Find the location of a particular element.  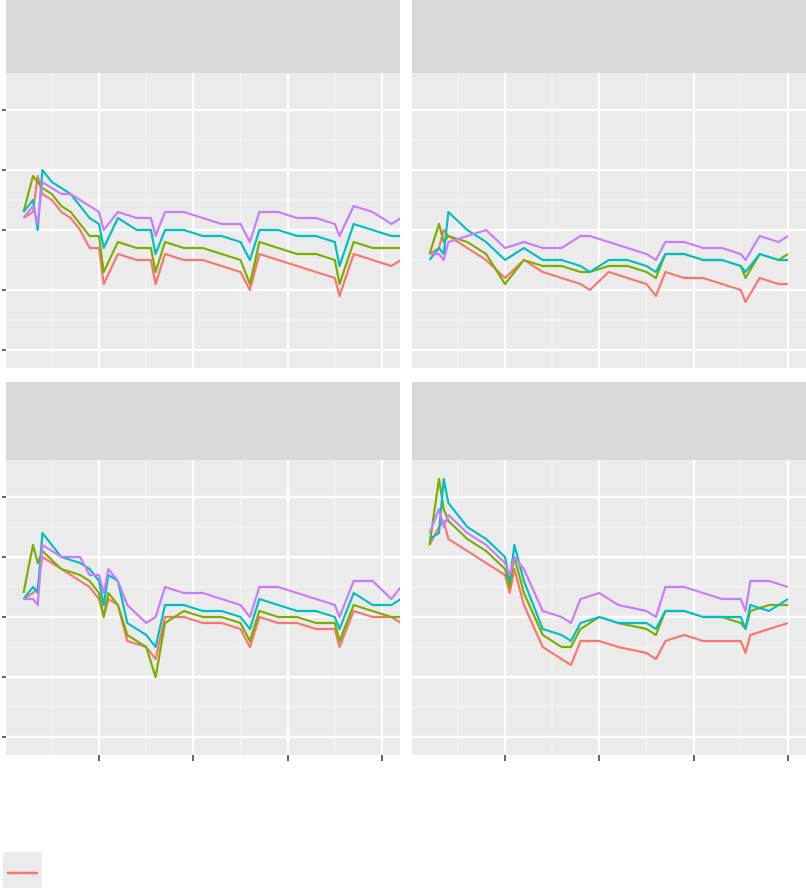

legend is located at coordinates (22, 870).